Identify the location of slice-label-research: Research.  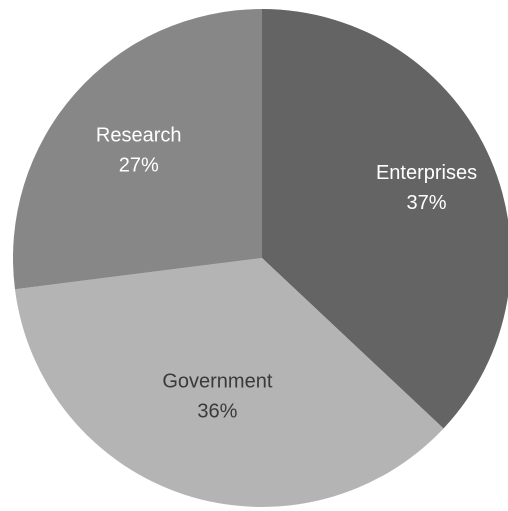
(139, 135).